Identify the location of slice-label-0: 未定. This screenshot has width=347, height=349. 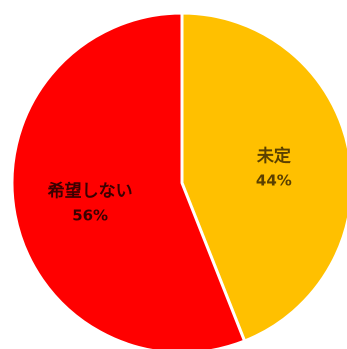
(273, 155).